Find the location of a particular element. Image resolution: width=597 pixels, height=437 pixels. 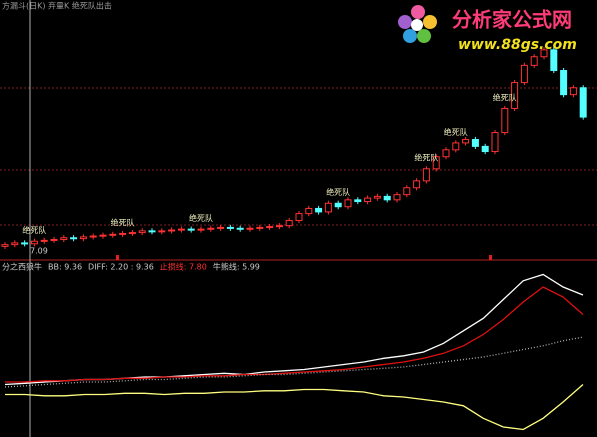

indicator-header: DIFF: 2.20 : 9.36 is located at coordinates (121, 267).